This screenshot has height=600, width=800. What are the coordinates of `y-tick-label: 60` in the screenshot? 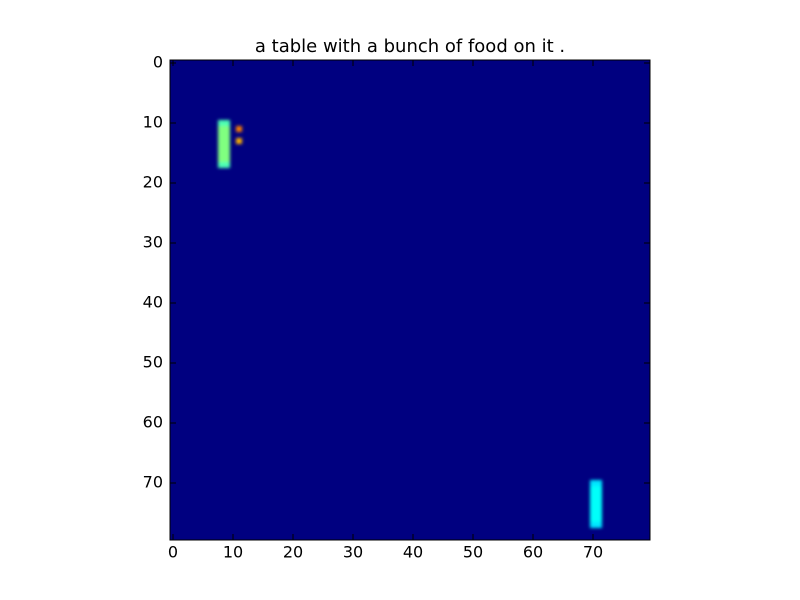 It's located at (153, 422).